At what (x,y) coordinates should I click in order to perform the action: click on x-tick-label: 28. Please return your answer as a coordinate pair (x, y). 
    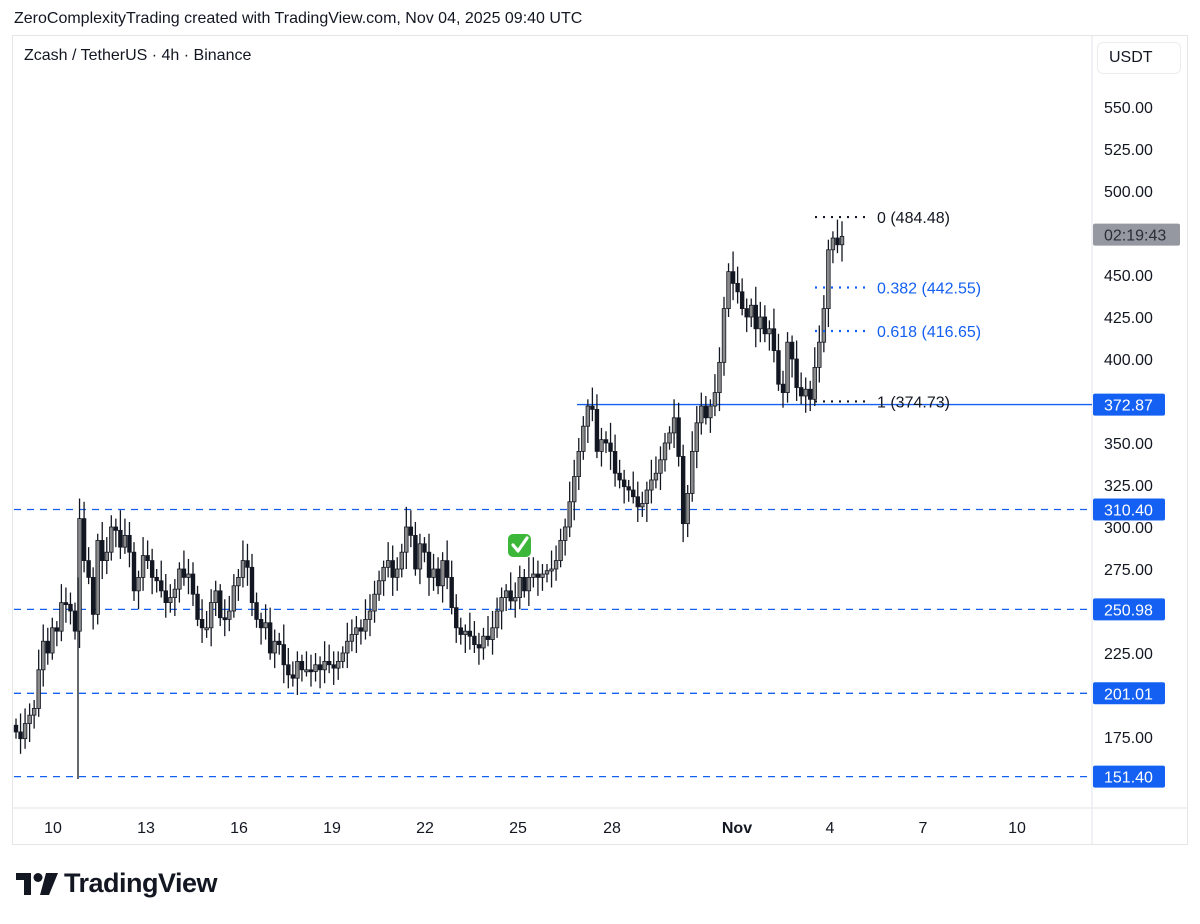
    Looking at the image, I should click on (612, 828).